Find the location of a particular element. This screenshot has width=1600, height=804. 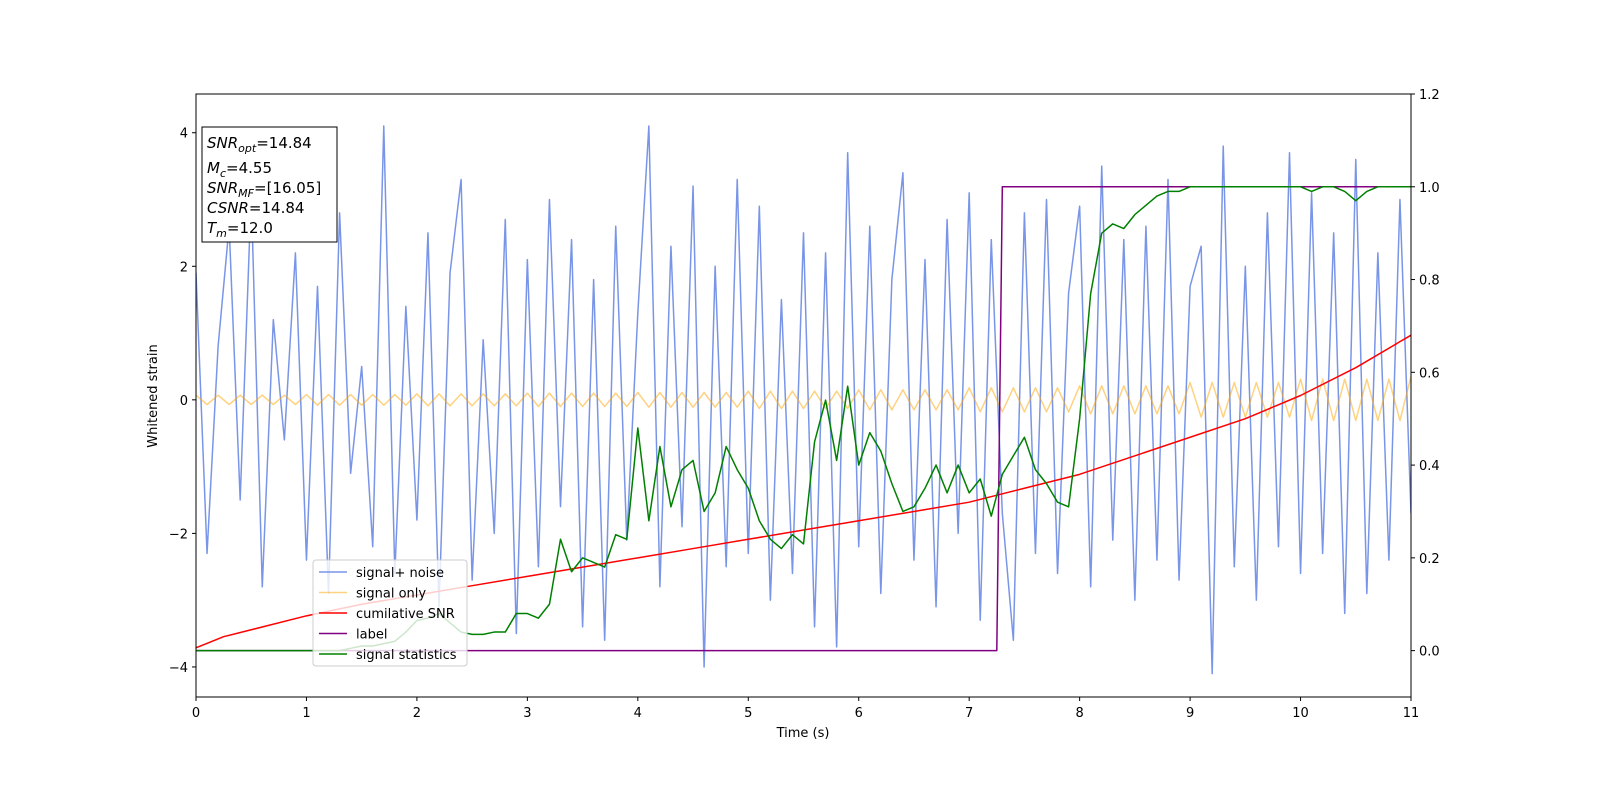

y-tick-label: 2 is located at coordinates (184, 267).